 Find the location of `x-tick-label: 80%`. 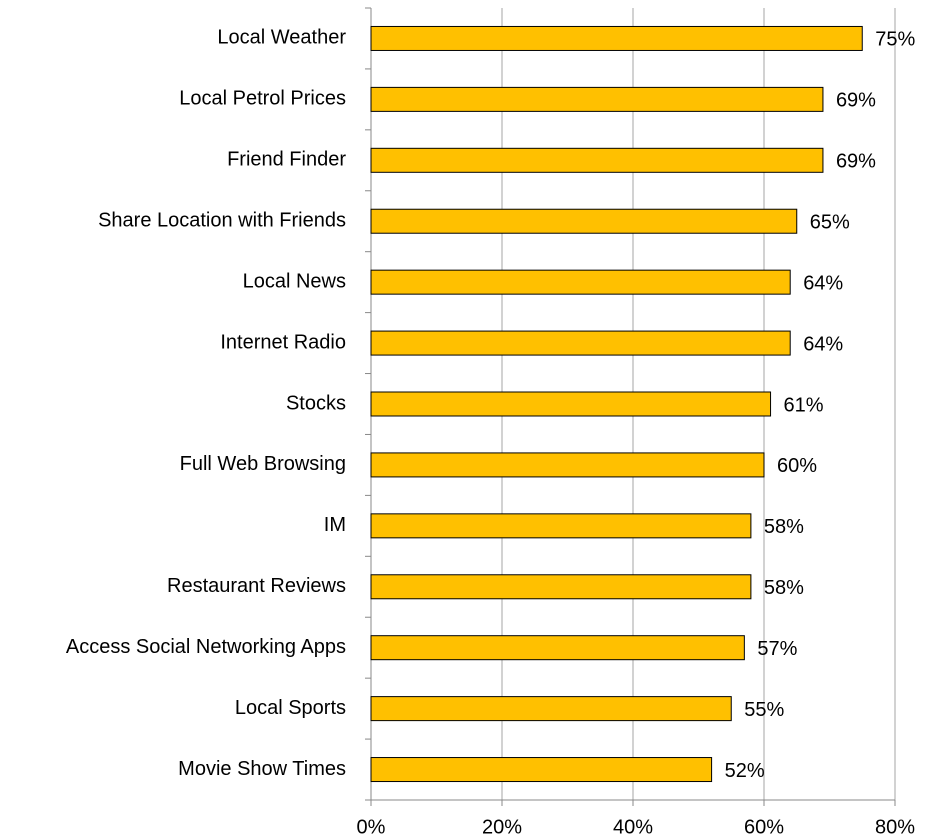

x-tick-label: 80% is located at coordinates (895, 827).